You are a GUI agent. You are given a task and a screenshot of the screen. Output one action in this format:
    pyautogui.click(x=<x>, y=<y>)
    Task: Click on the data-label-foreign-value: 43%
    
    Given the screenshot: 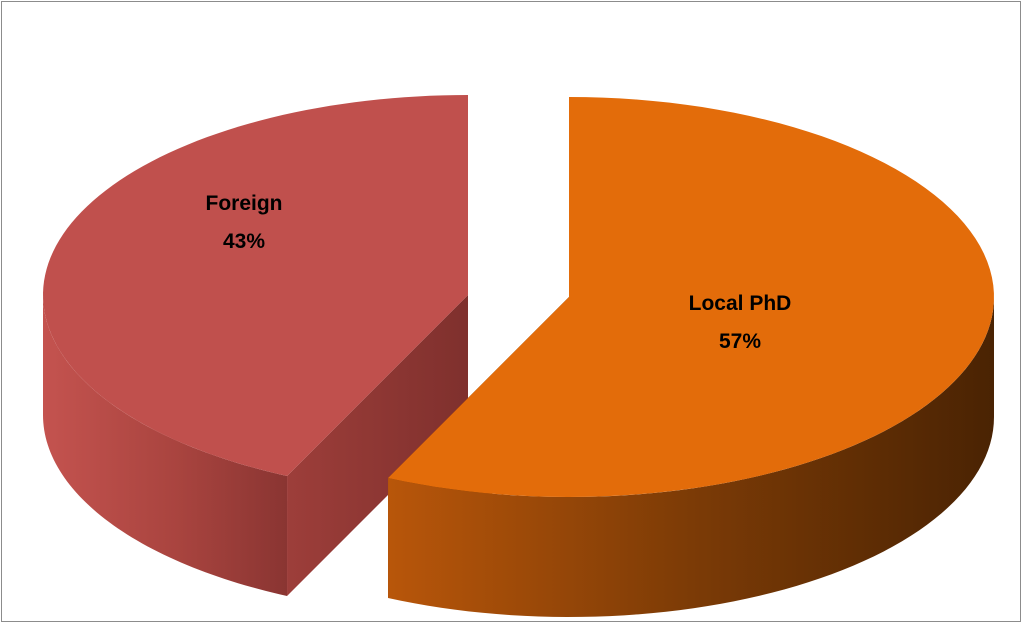 What is the action you would take?
    pyautogui.click(x=244, y=241)
    